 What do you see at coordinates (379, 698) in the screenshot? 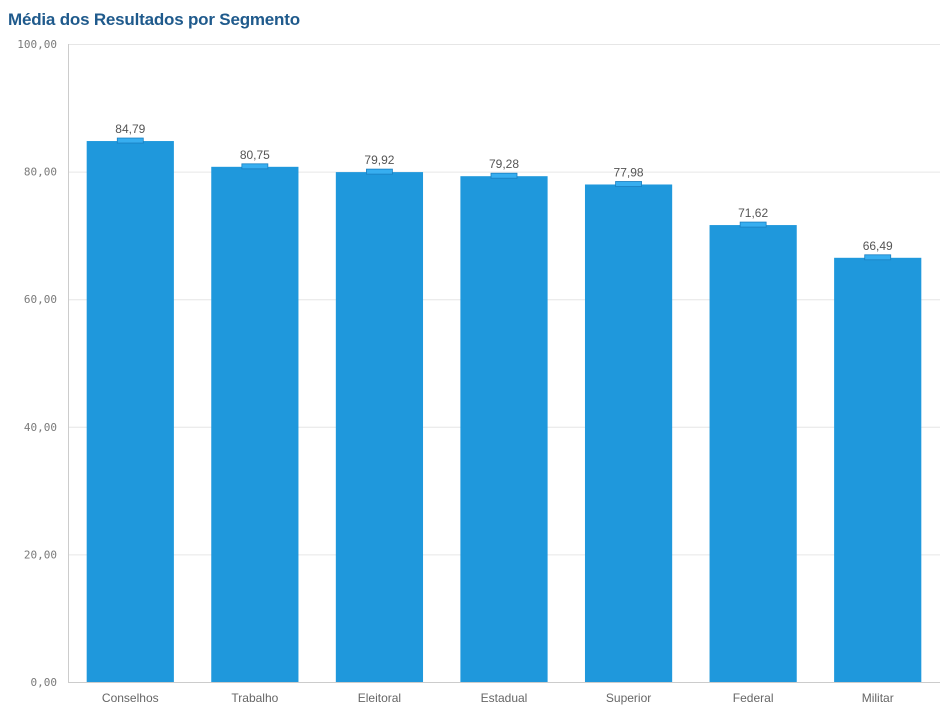
I see `x-tick-label: Eleitoral` at bounding box center [379, 698].